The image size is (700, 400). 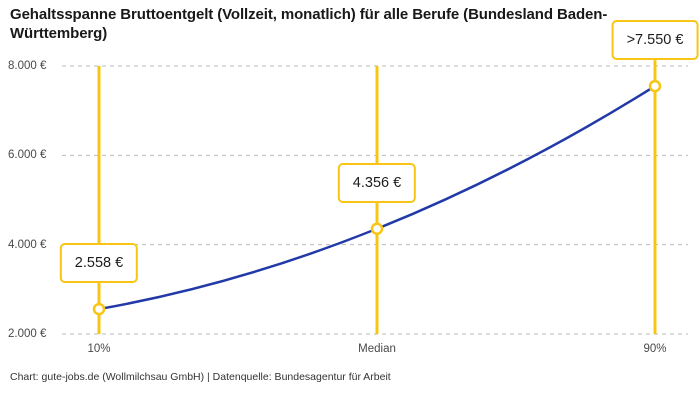 I want to click on value-label-box: 4.356 €, so click(x=377, y=182).